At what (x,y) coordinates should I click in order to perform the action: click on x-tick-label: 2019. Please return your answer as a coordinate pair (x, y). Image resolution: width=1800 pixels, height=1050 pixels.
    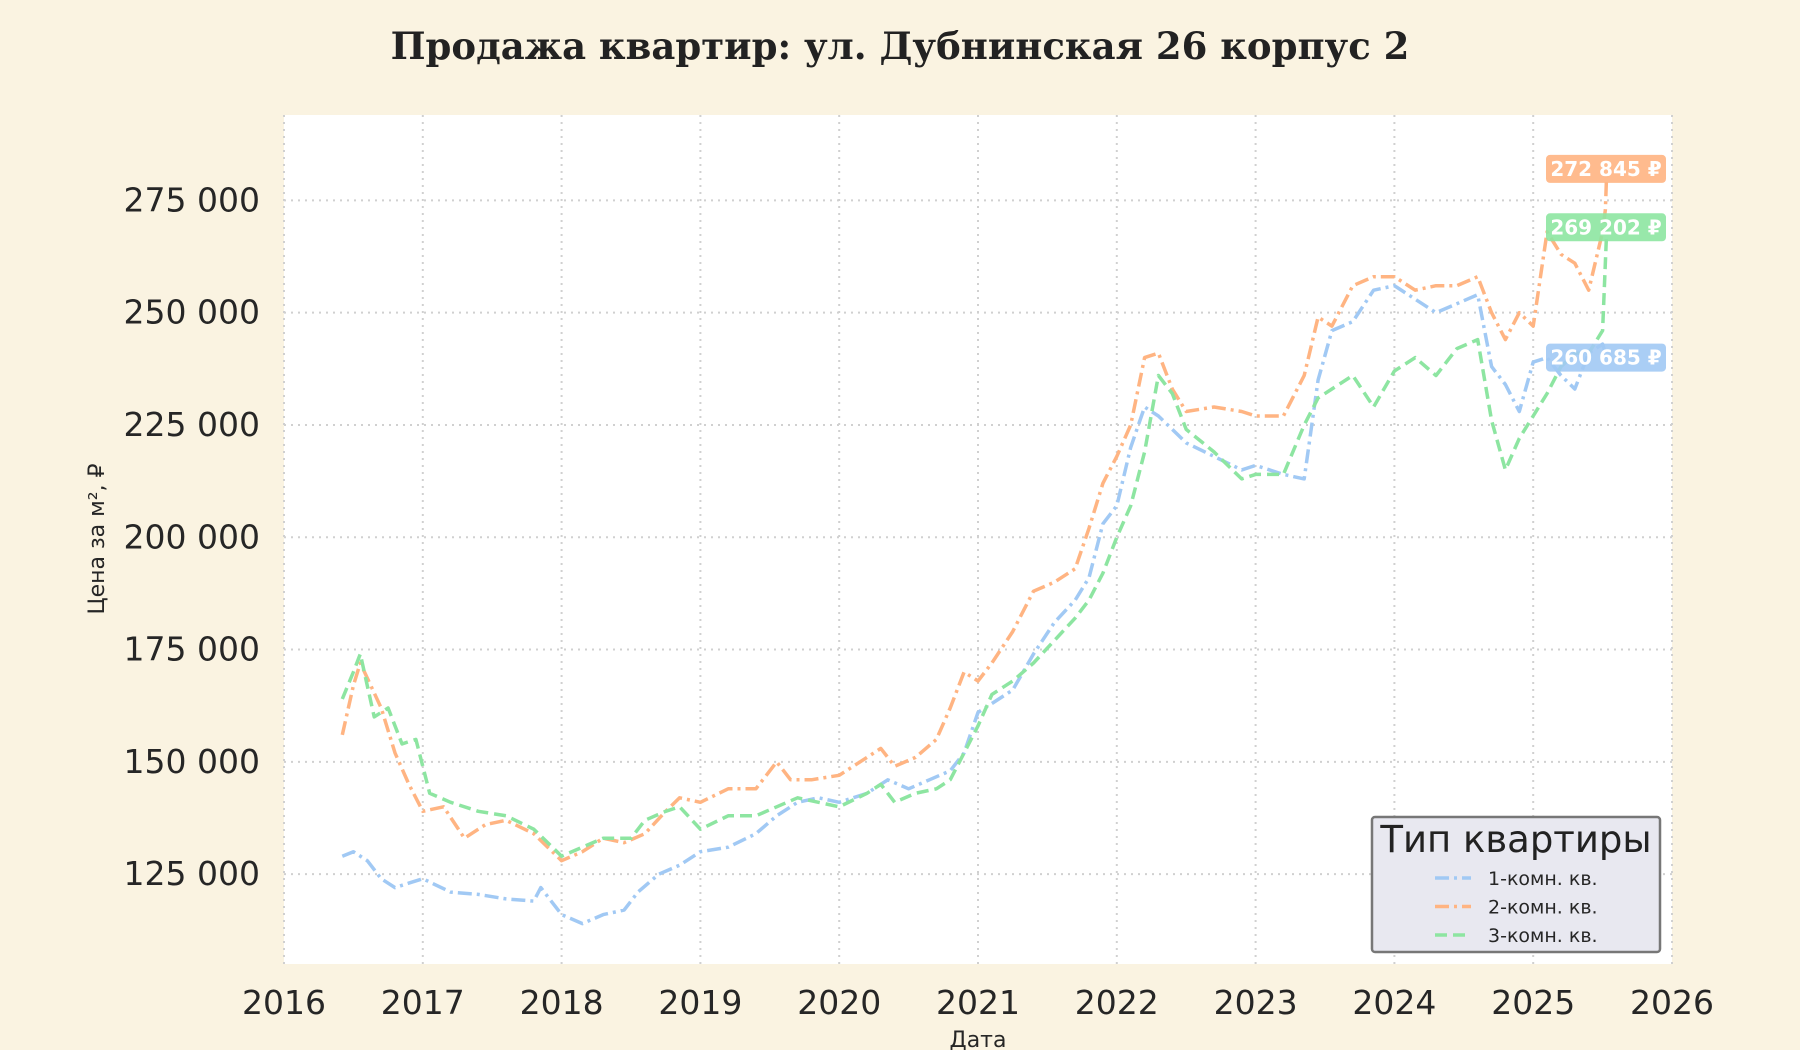
    Looking at the image, I should click on (700, 1002).